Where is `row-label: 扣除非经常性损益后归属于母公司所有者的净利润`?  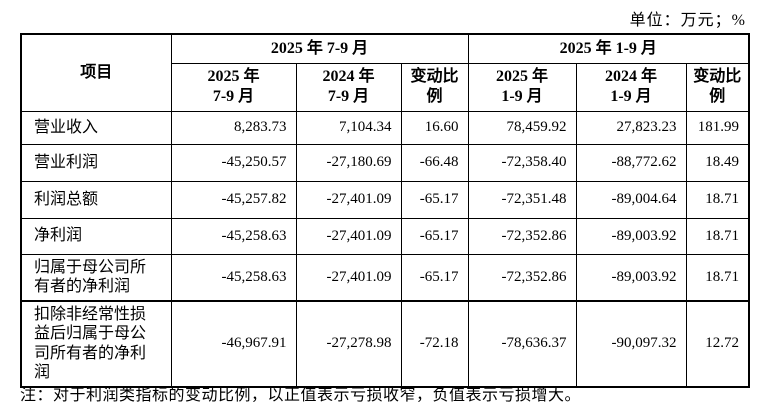 row-label: 扣除非经常性损益后归属于母公司所有者的净利润 is located at coordinates (96, 343).